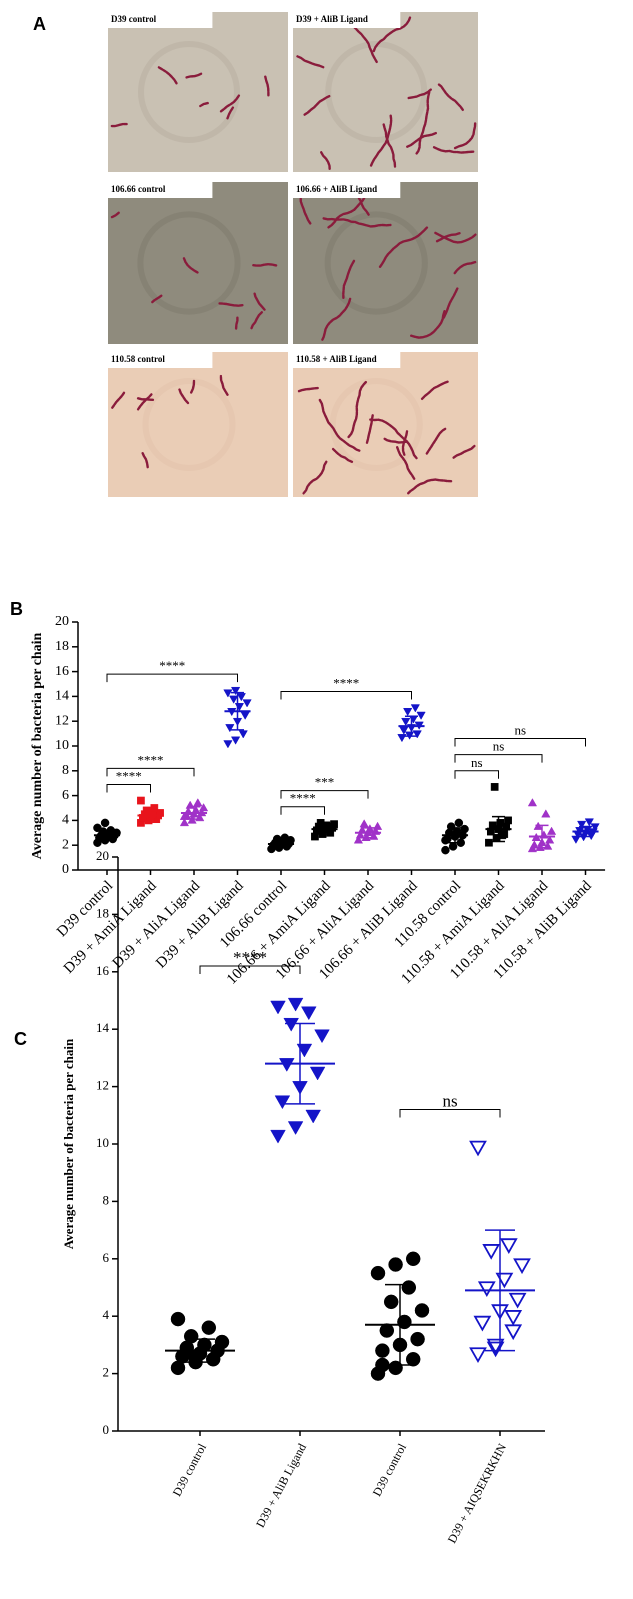 This screenshot has height=1599, width=633. I want to click on y-tick-label: 20, so click(62, 621).